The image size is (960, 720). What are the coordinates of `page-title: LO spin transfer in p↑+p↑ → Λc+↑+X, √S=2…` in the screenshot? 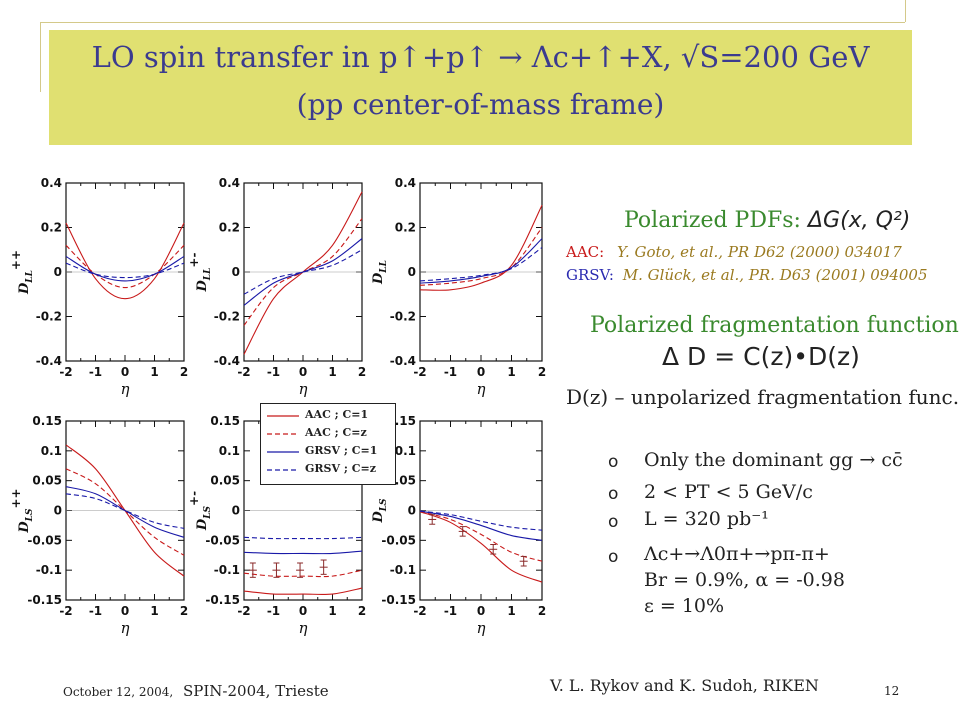 It's located at (480, 57).